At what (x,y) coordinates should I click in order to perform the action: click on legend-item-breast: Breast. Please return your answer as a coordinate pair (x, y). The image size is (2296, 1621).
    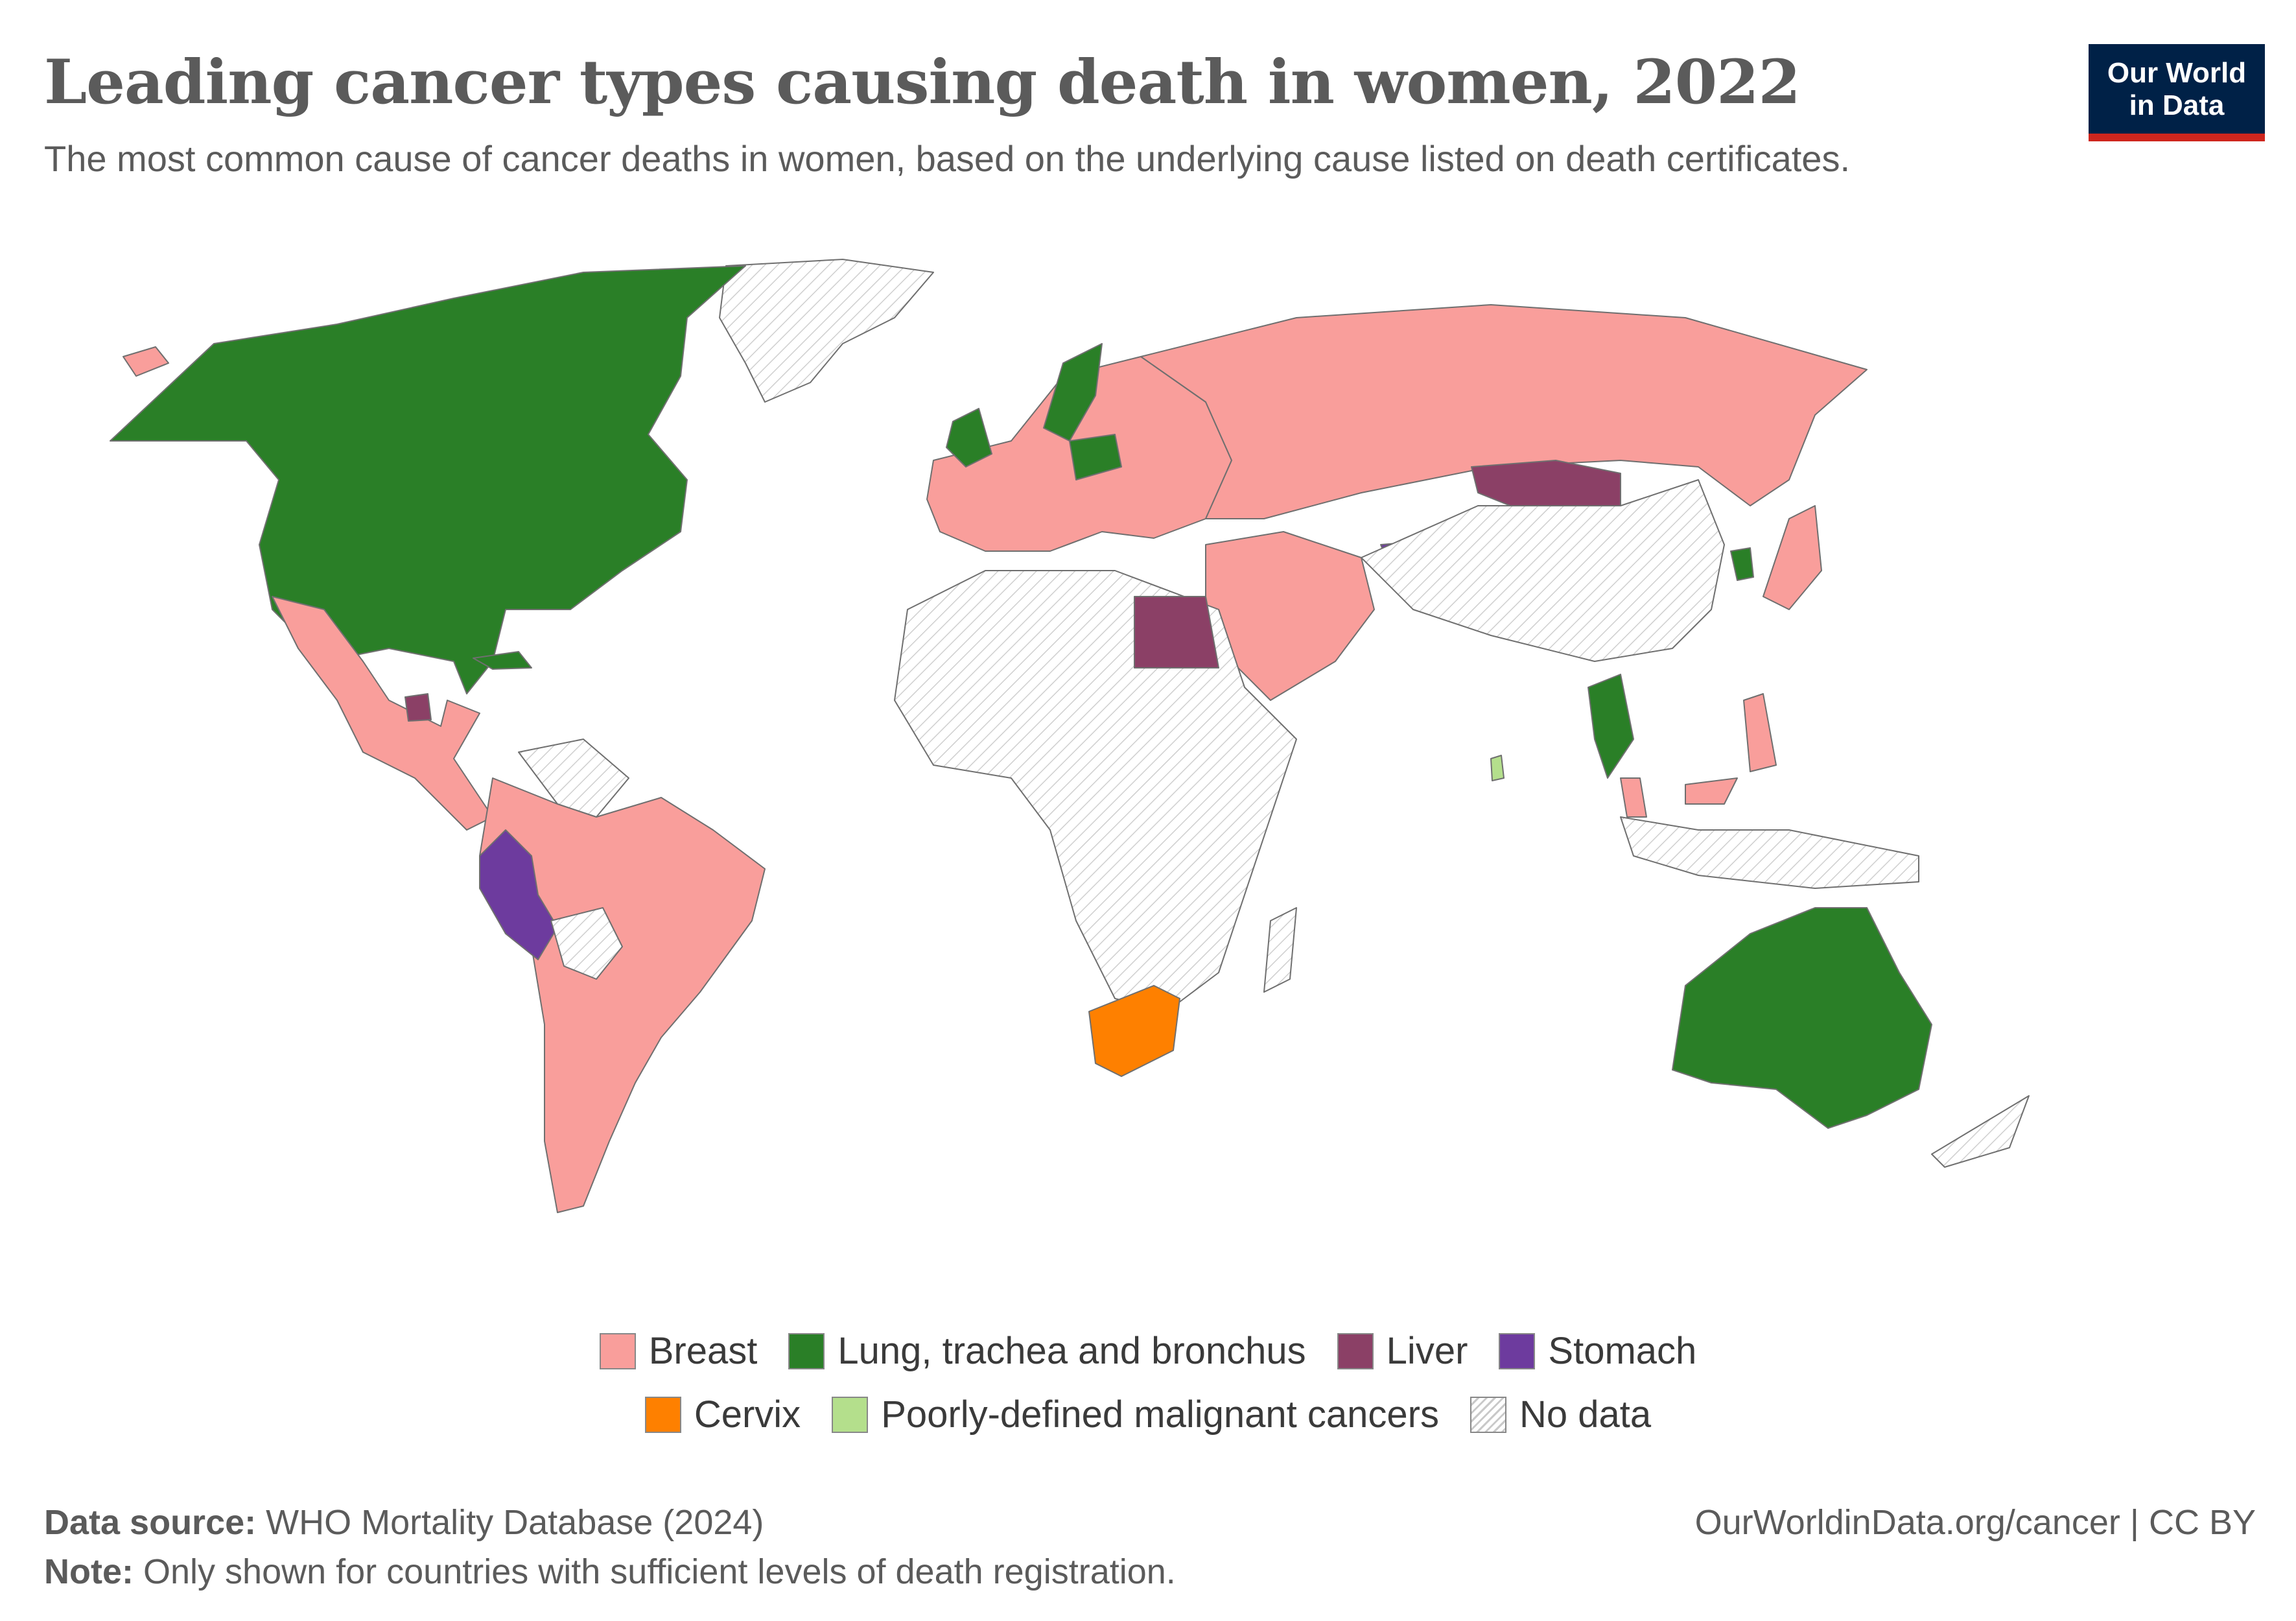
    Looking at the image, I should click on (678, 1351).